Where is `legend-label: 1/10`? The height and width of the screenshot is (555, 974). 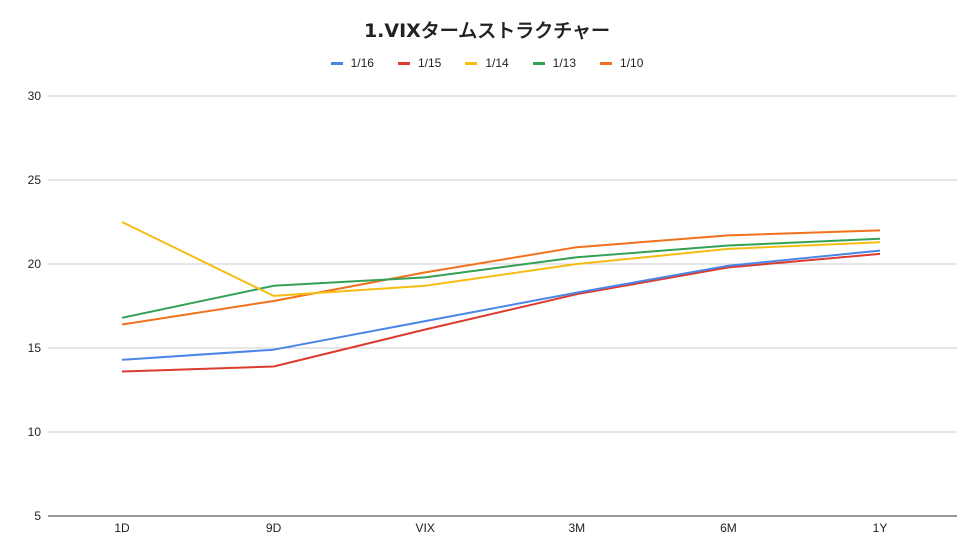 legend-label: 1/10 is located at coordinates (632, 63).